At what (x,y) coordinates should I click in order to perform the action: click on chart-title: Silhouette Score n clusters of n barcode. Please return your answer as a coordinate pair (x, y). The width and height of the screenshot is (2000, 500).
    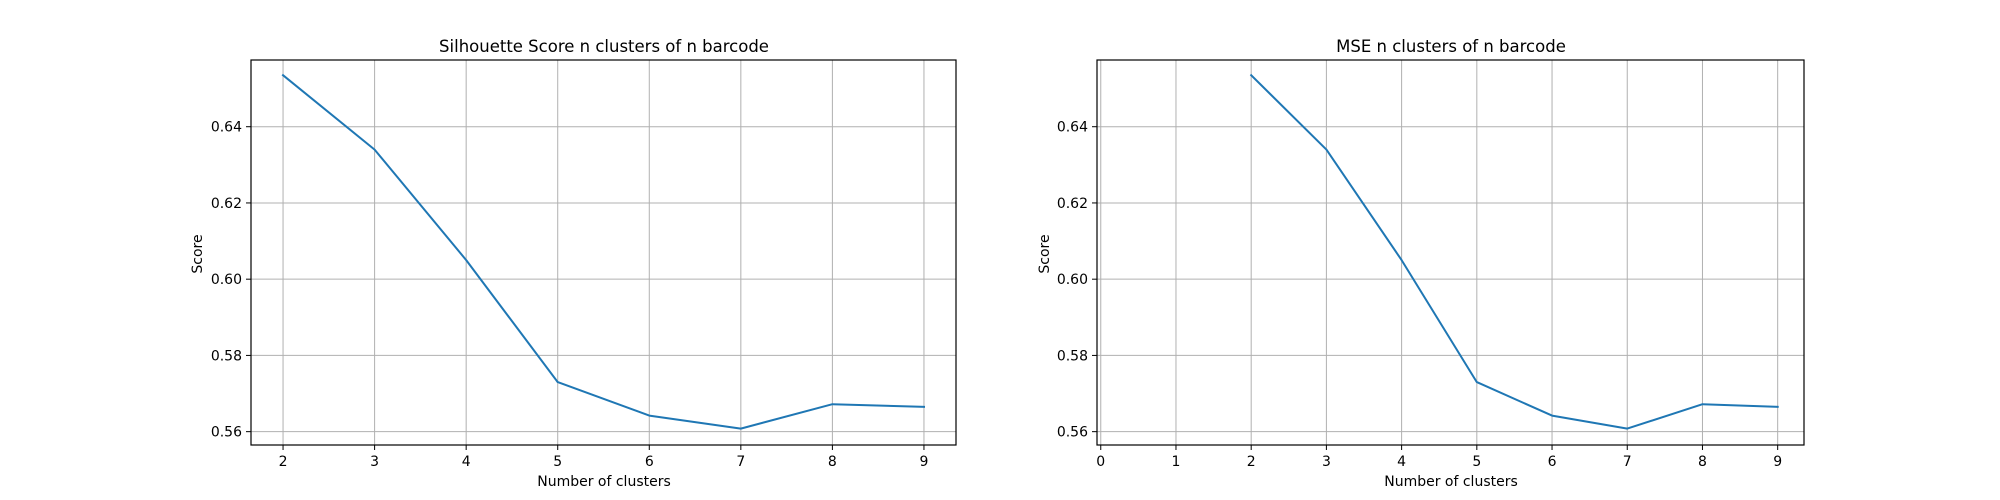
    Looking at the image, I should click on (604, 46).